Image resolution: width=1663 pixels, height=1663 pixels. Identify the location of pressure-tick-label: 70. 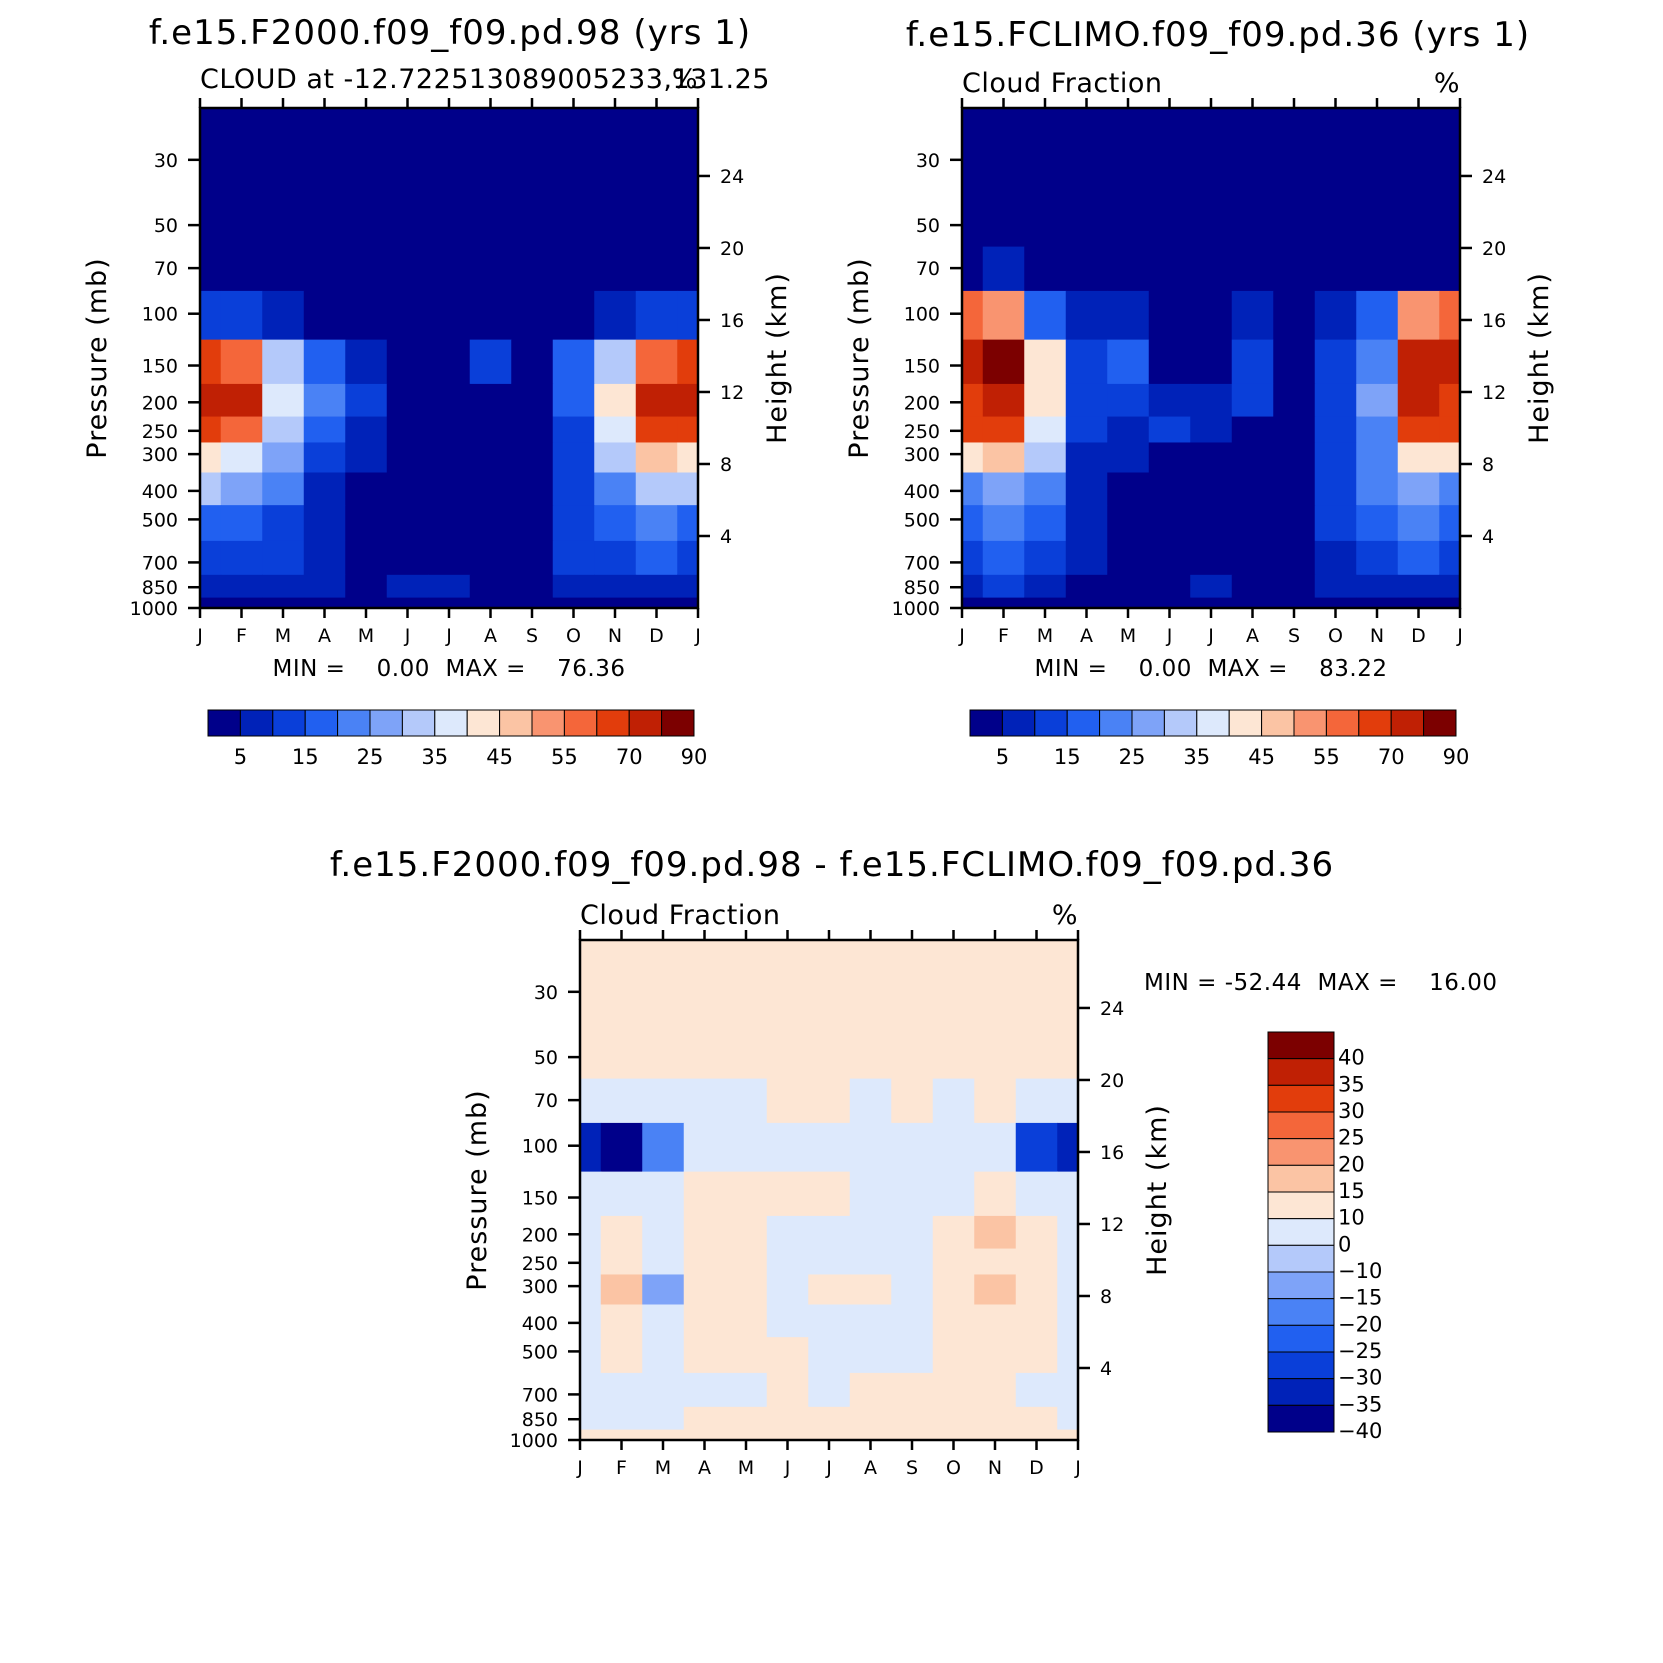
(546, 1101).